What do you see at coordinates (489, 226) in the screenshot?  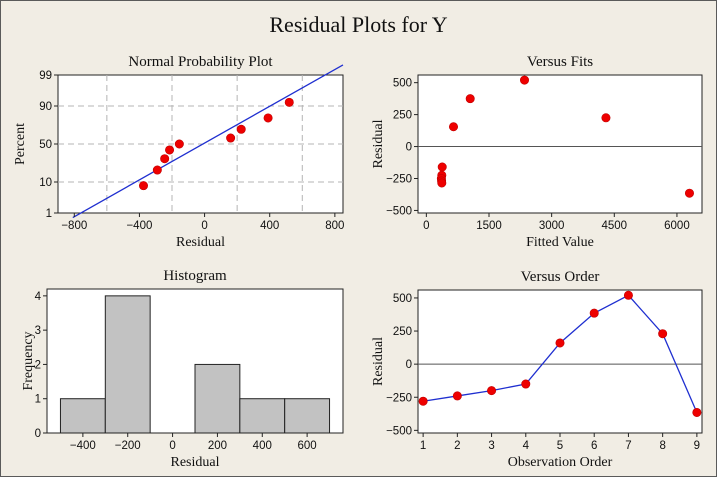 I see `versus-fits-x-tick-label: 1500` at bounding box center [489, 226].